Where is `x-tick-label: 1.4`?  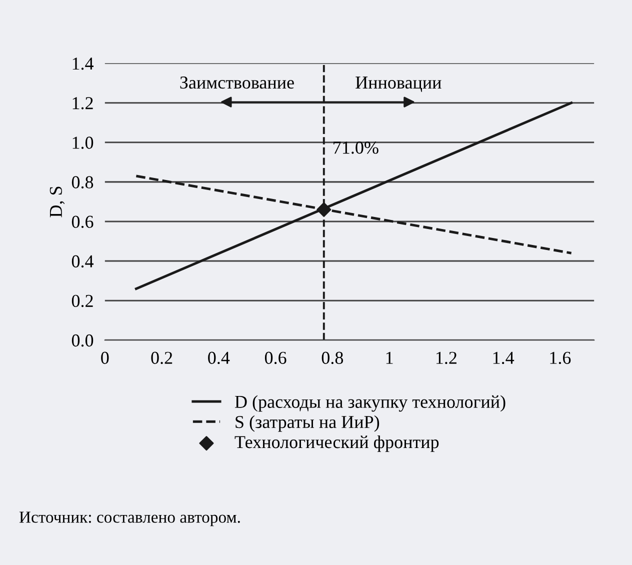 x-tick-label: 1.4 is located at coordinates (503, 358).